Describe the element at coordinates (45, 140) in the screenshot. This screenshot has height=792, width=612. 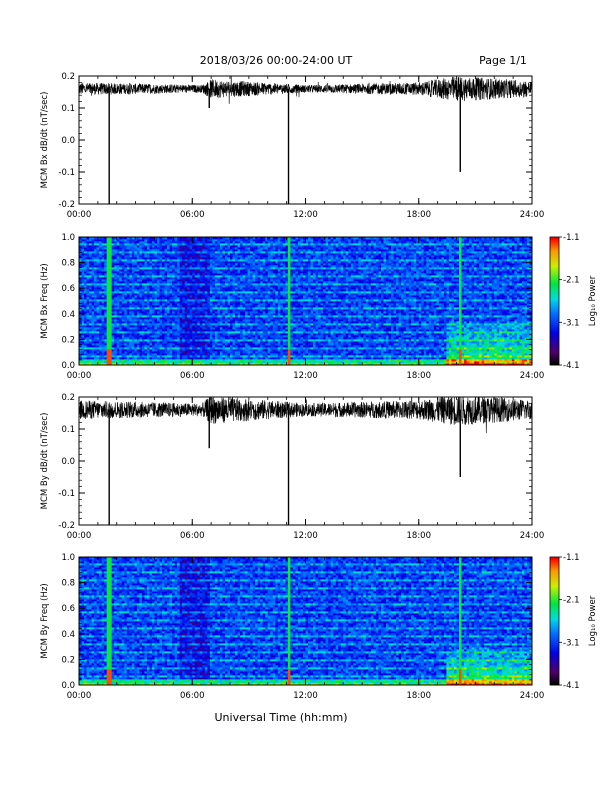
I see `y-axis-label: MCM Bx dB/dt (nT/sec)` at that location.